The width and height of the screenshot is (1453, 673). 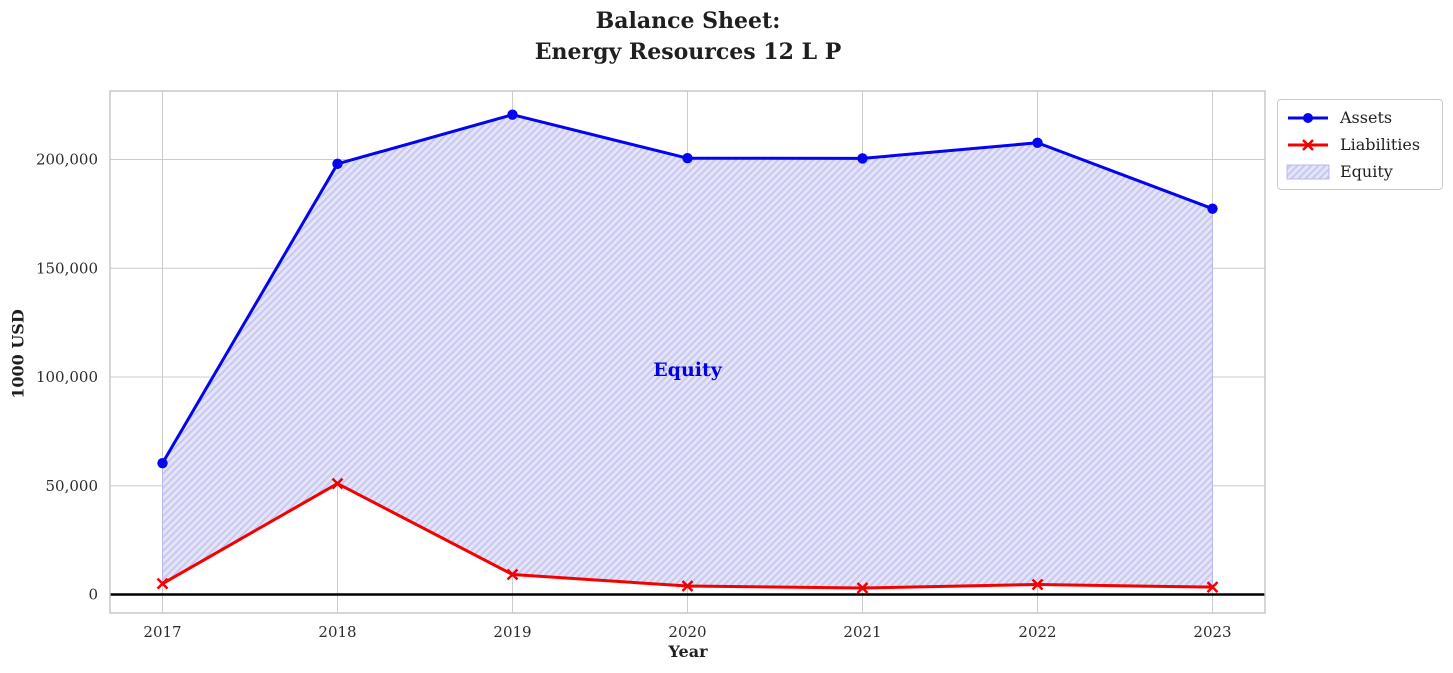 I want to click on x-tick-label: 2017, so click(x=162, y=632).